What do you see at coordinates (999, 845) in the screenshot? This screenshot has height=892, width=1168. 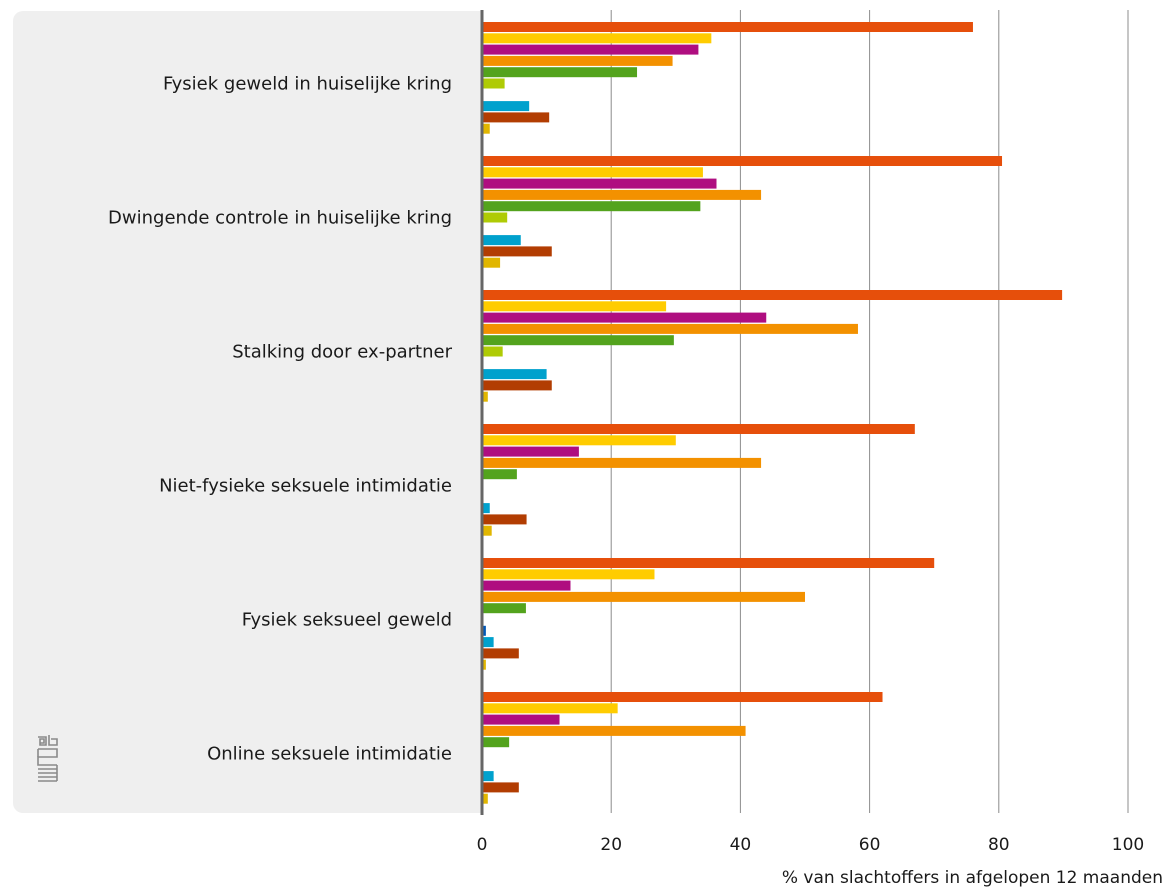 I see `x-tick-label: 80` at bounding box center [999, 845].